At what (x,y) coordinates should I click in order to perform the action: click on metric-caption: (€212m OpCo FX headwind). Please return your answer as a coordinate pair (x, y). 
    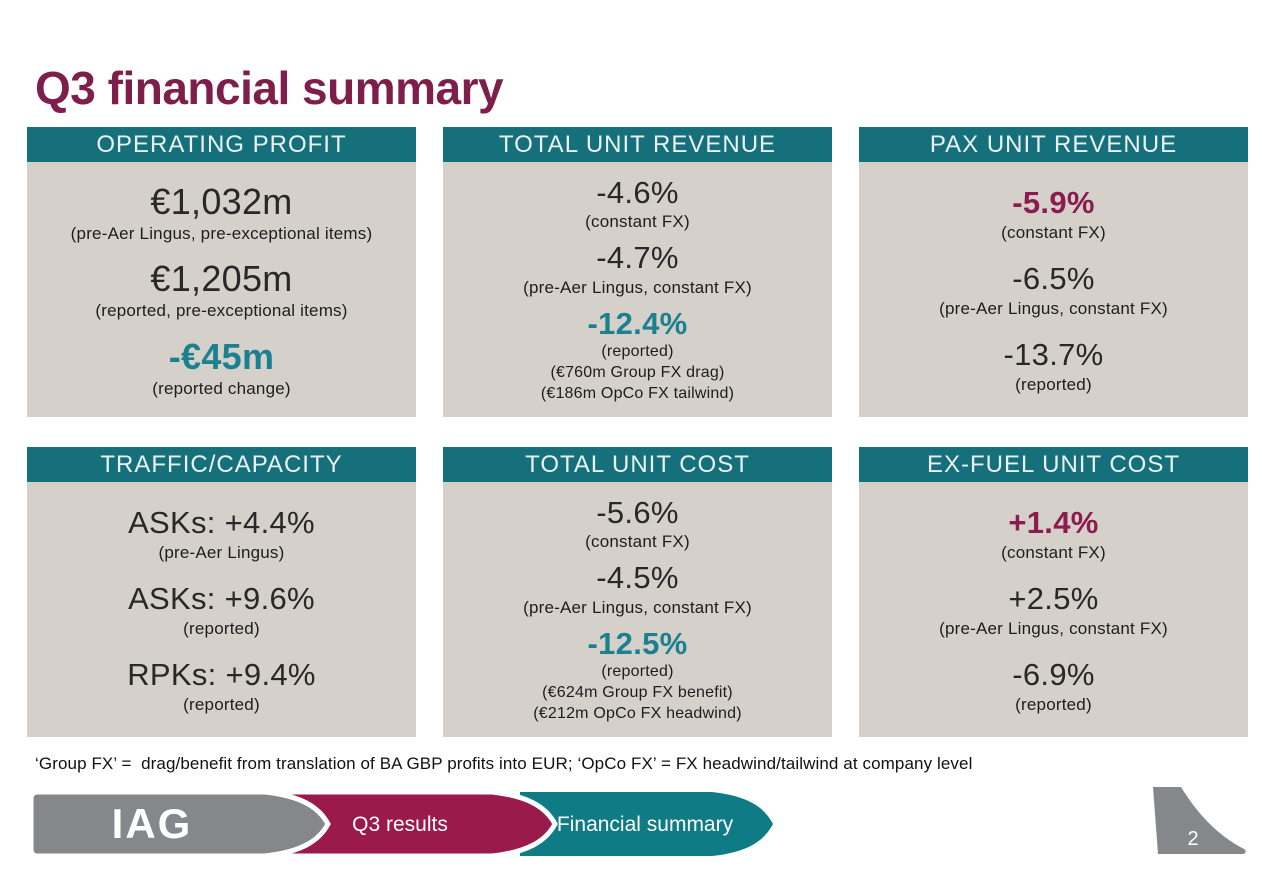
    Looking at the image, I should click on (637, 713).